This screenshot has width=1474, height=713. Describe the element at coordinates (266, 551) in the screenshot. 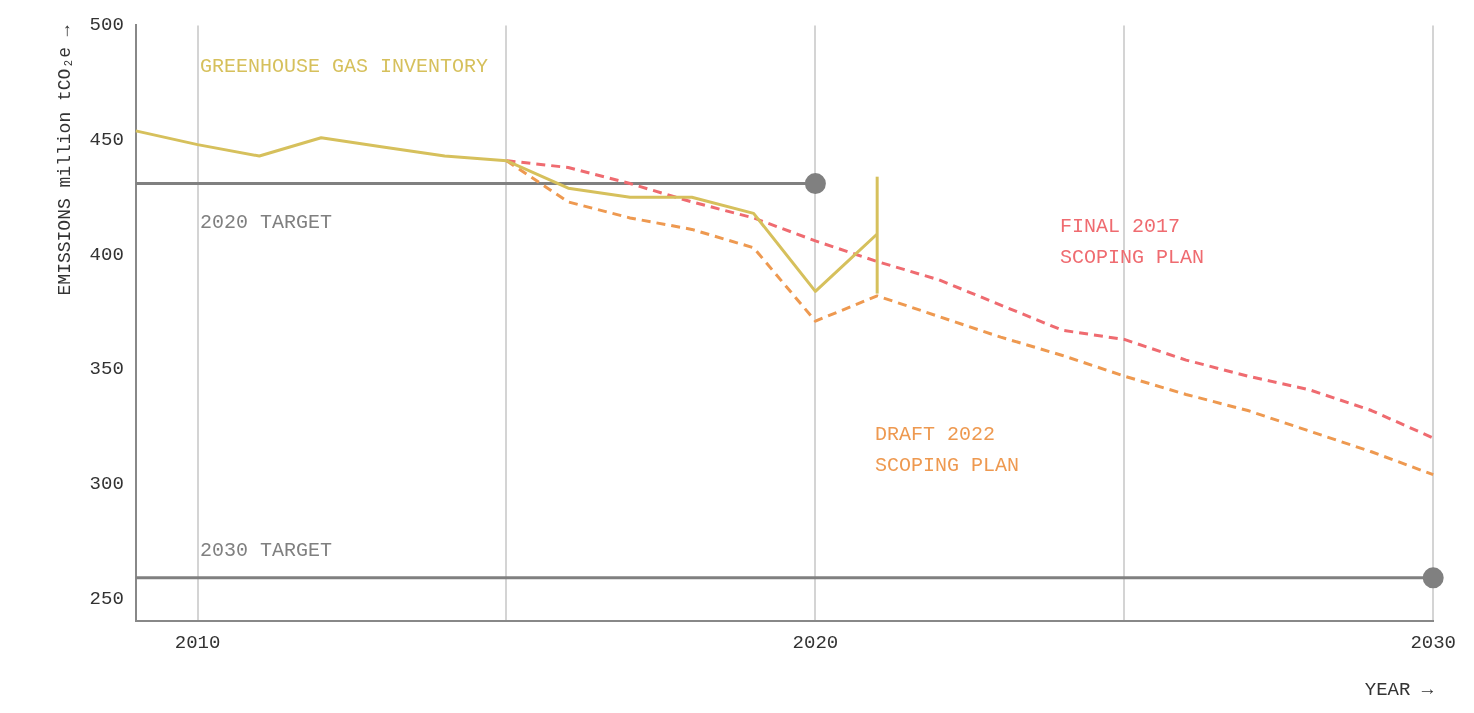

I see `series-label: 2030 TARGET` at that location.